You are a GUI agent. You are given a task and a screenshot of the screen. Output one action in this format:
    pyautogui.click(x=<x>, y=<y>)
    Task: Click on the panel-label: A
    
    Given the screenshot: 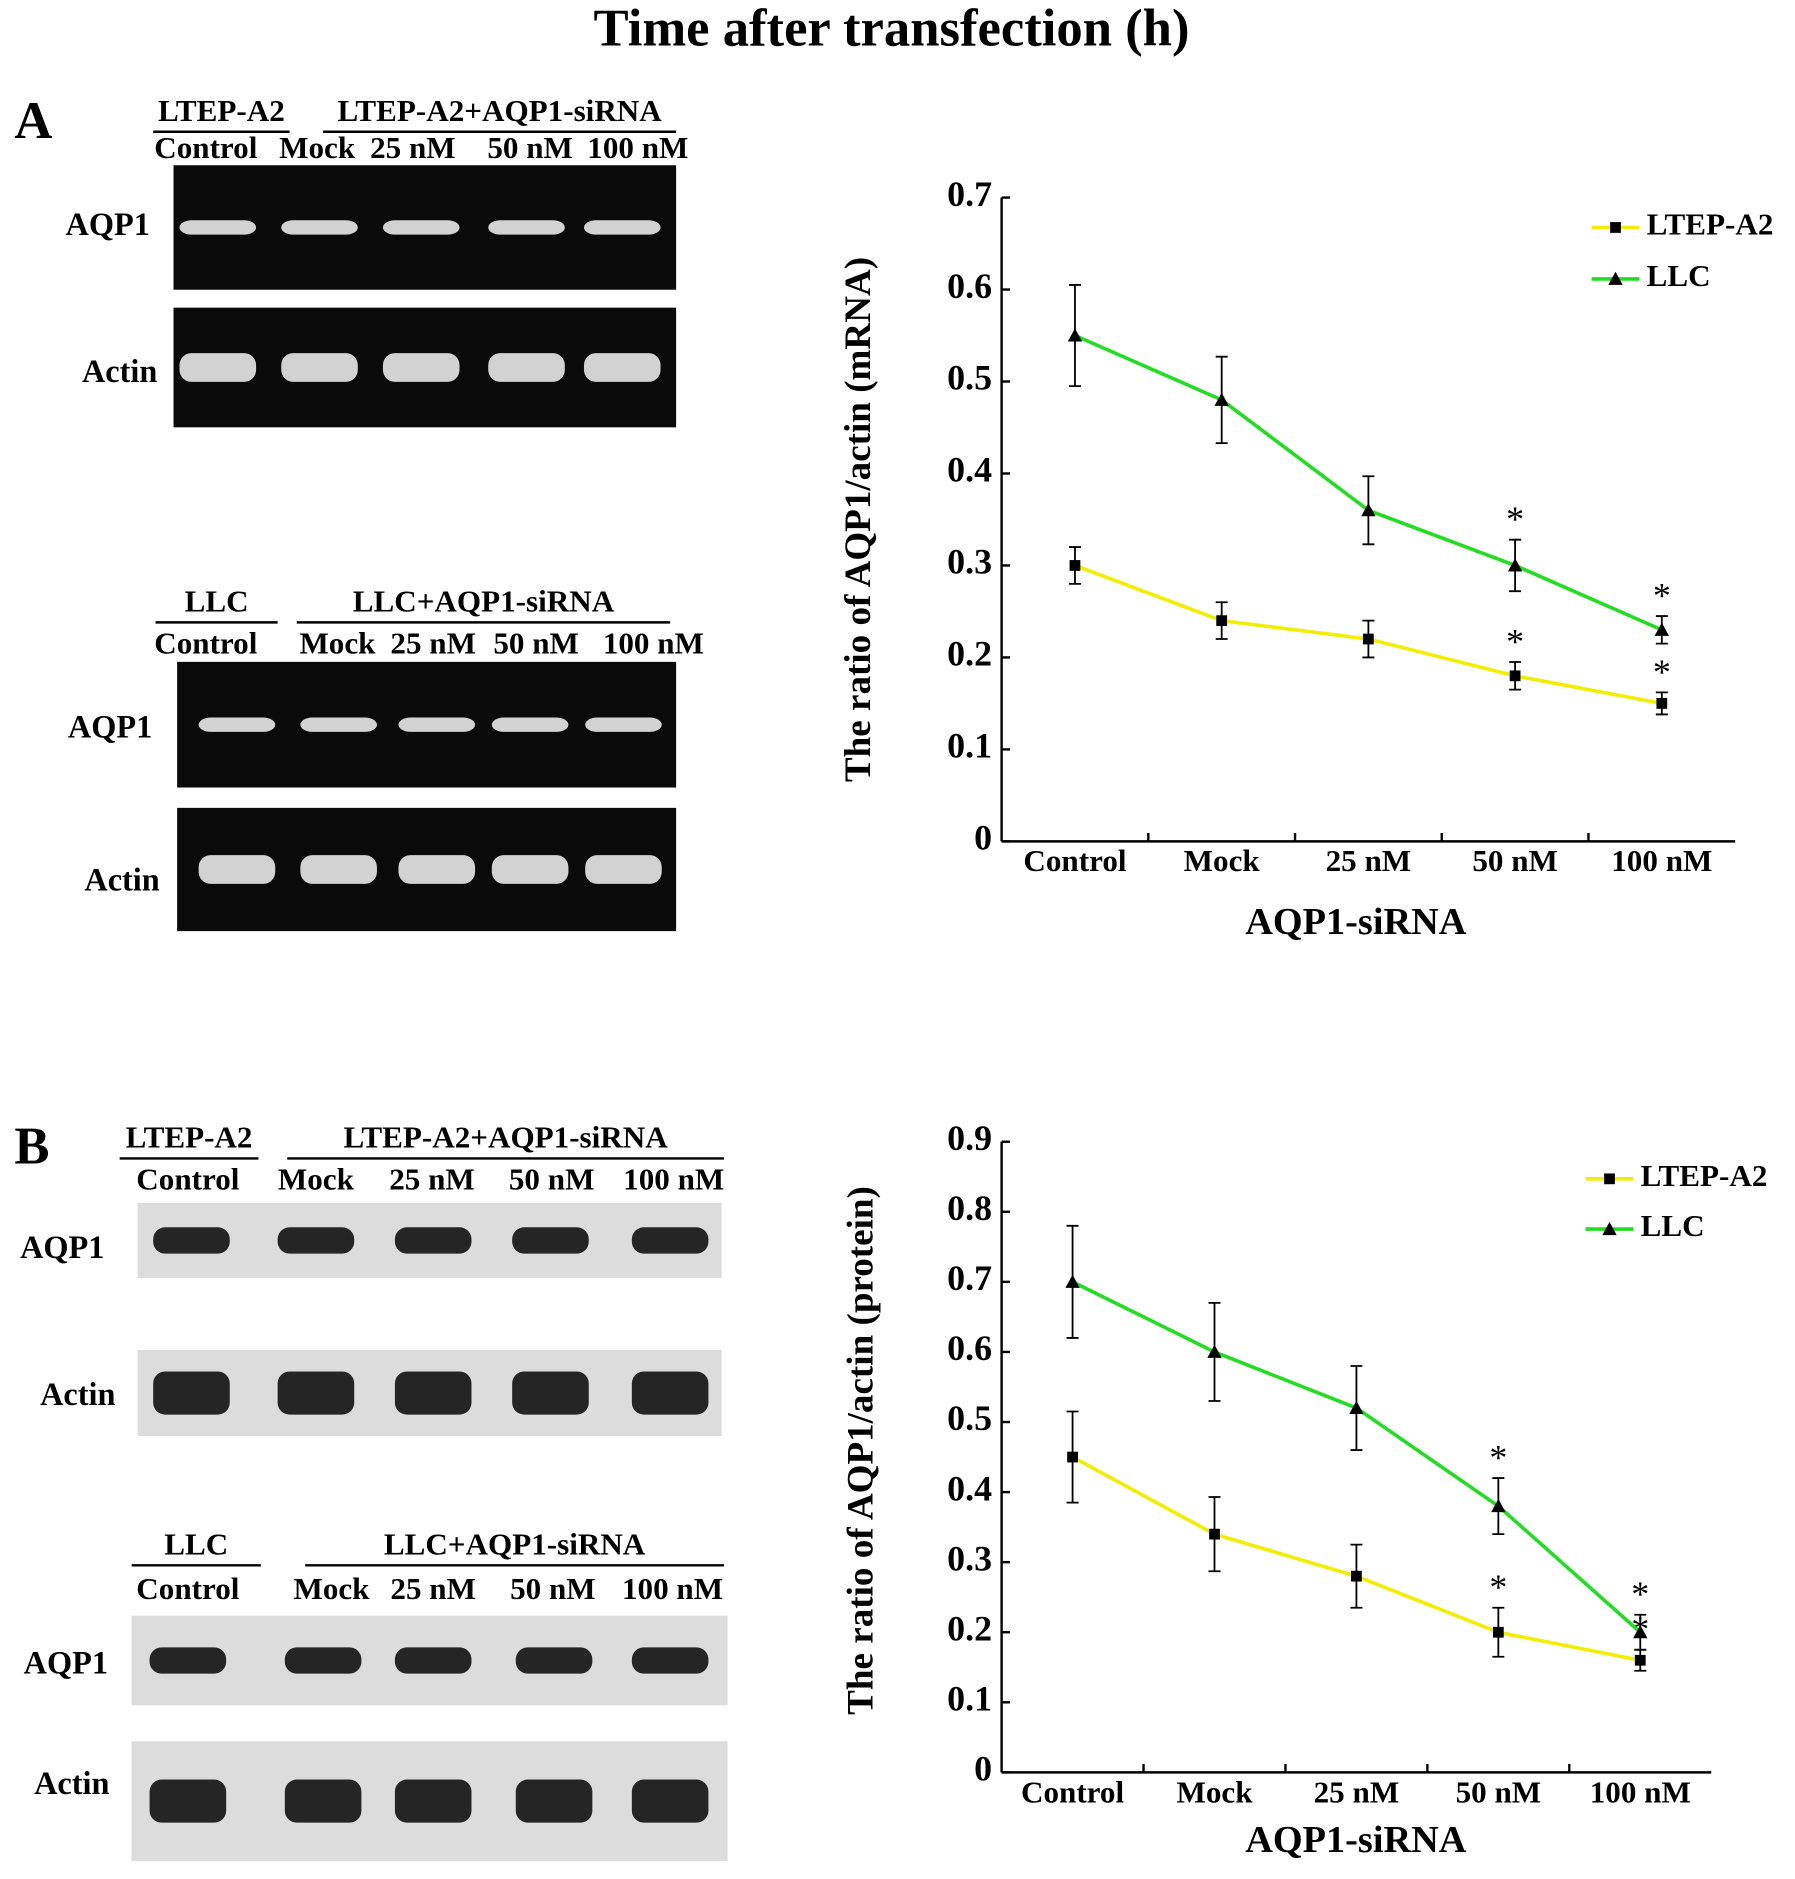 What is the action you would take?
    pyautogui.click(x=33, y=121)
    